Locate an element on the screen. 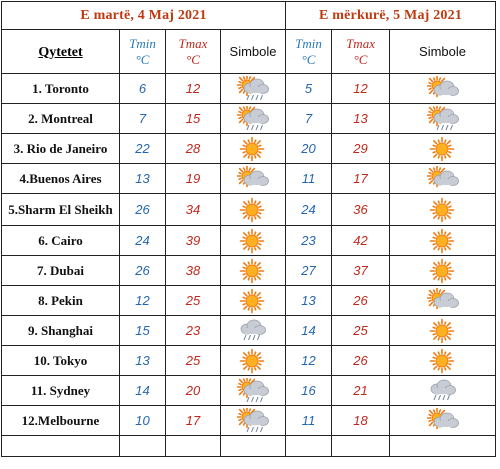  day2-tmax-value: 37 is located at coordinates (361, 270).